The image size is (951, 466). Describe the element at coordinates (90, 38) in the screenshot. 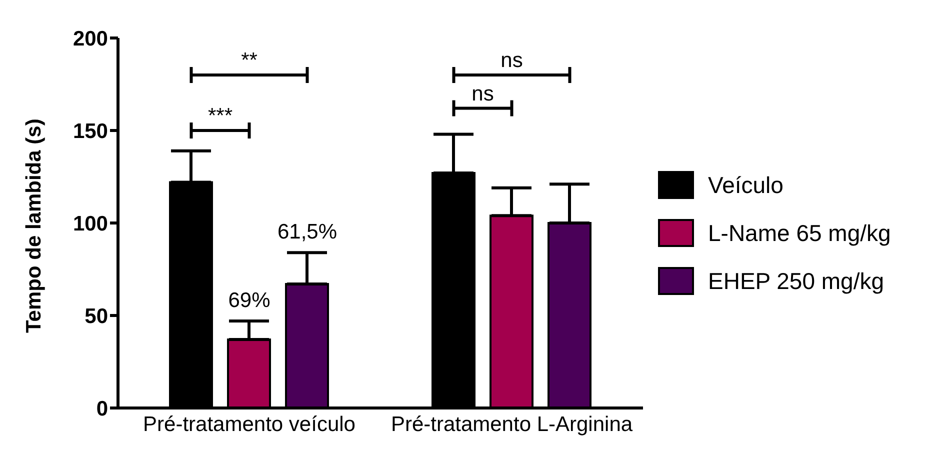

I see `y-tick-label: 200` at that location.